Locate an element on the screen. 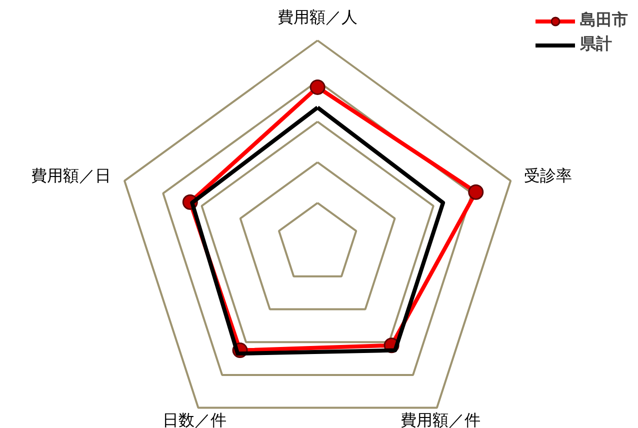 The width and height of the screenshot is (638, 428). spoke-label: 受診率 is located at coordinates (548, 175).